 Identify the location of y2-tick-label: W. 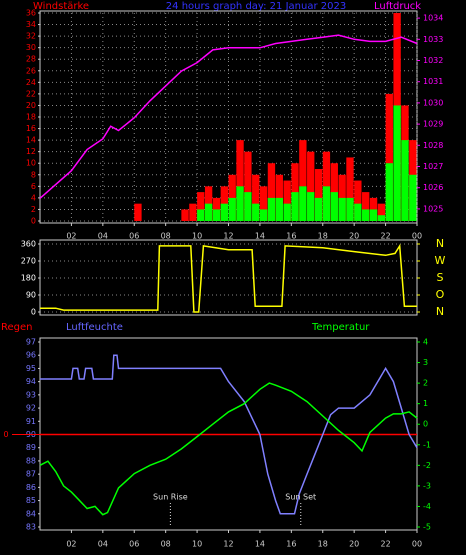
(440, 260).